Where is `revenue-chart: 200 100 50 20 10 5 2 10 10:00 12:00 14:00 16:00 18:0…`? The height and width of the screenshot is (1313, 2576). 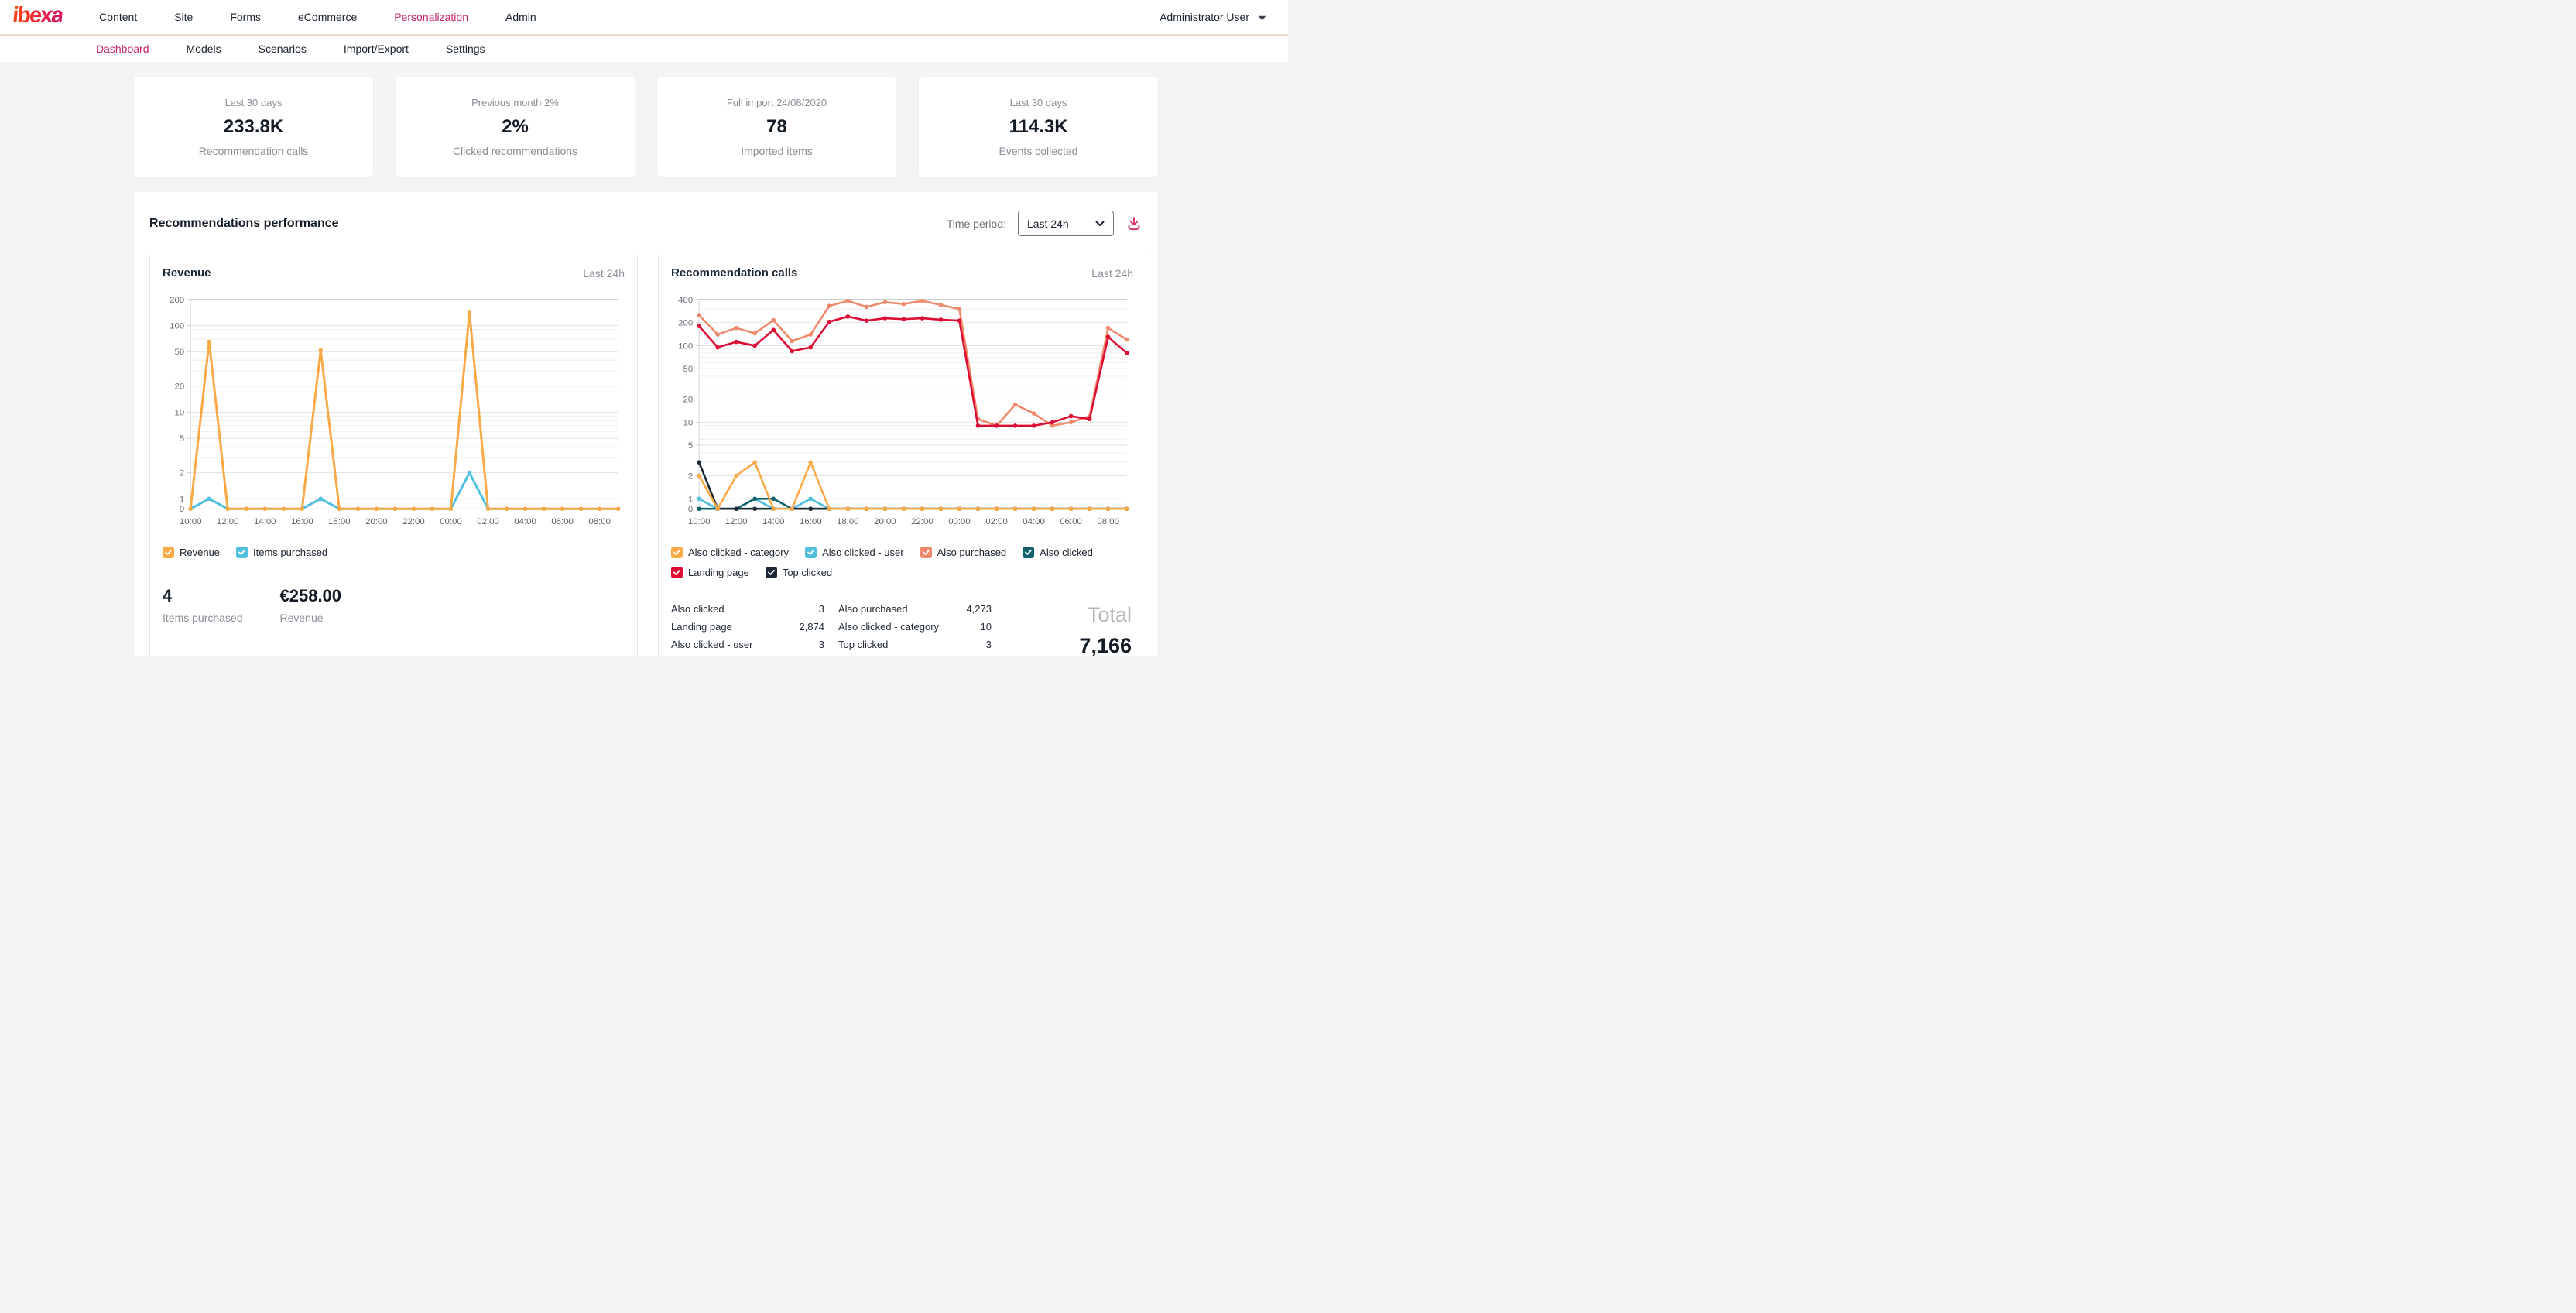
revenue-chart: 200 100 50 20 10 5 2 10 10:00 12:00 14:00 16:00 18:0… is located at coordinates (395, 411).